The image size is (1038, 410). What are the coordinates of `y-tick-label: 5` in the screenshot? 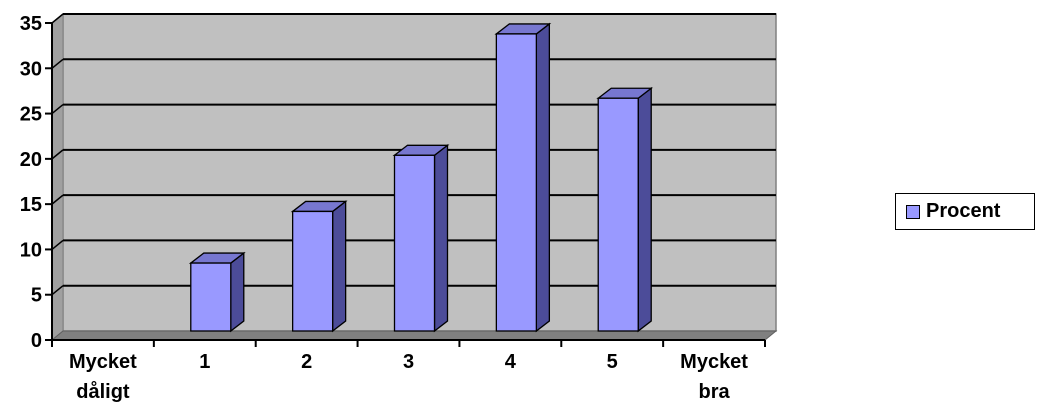 It's located at (36, 296).